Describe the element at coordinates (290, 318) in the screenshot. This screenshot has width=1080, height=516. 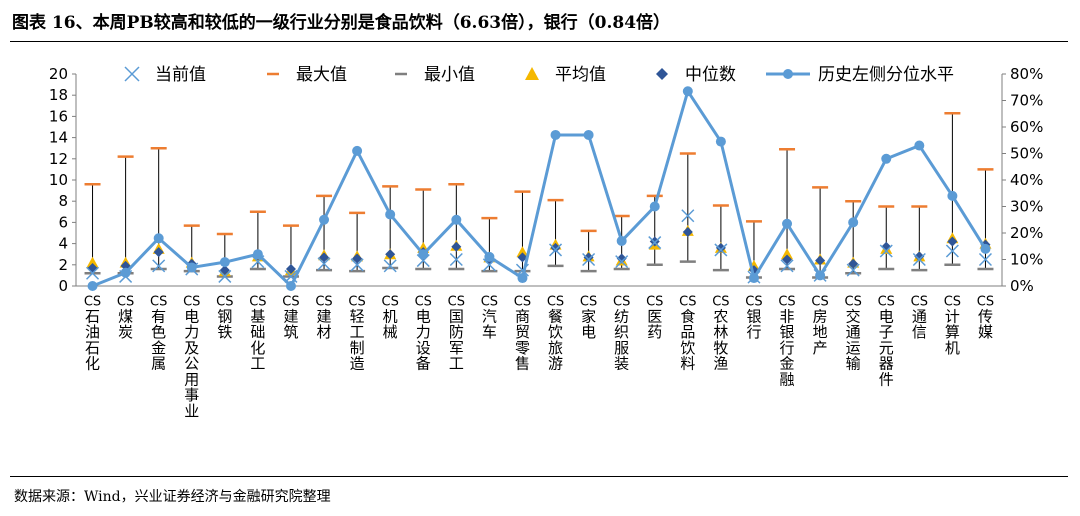
I see `x-tick-label: CS 建筑` at that location.